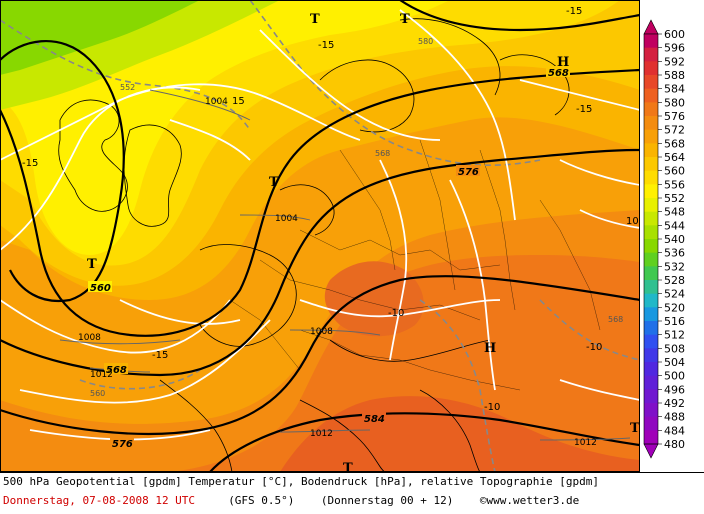 Image resolution: width=704 pixels, height=514 pixels. Describe the element at coordinates (261, 500) in the screenshot. I see `model-name: (GFS 0.5°)` at that location.